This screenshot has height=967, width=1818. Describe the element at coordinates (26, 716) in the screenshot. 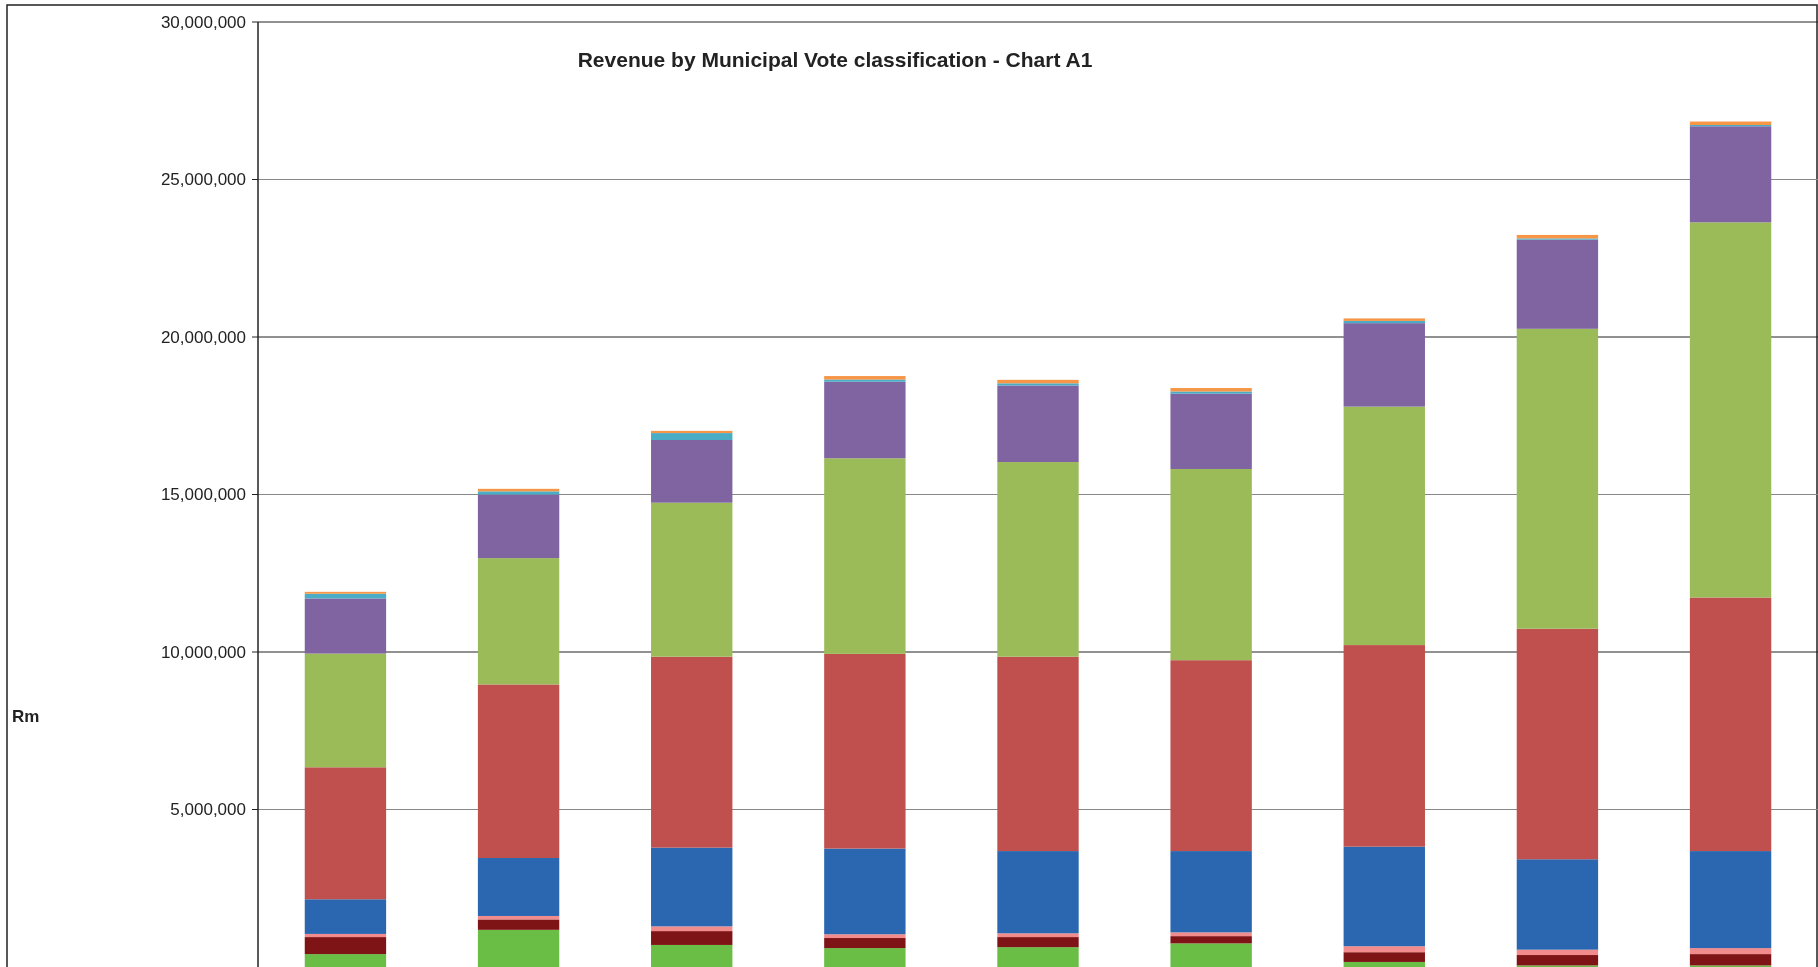

I see `text: Rm` at that location.